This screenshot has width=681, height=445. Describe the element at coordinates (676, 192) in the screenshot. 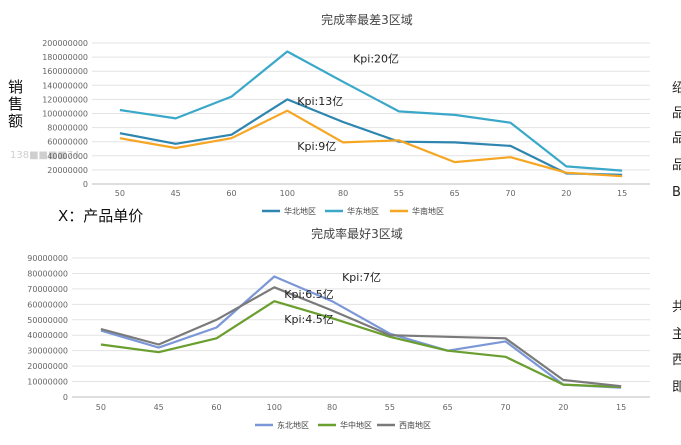

I see `edge-glyph: B` at that location.